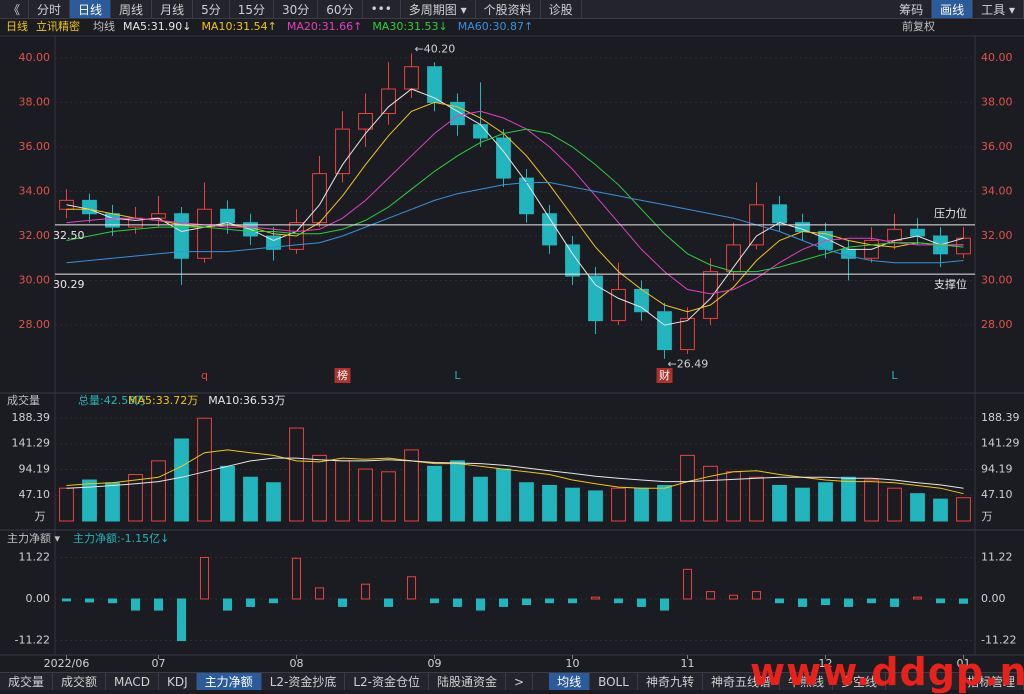 The height and width of the screenshot is (694, 1024). I want to click on toolbar-tab: 5分, so click(211, 9).